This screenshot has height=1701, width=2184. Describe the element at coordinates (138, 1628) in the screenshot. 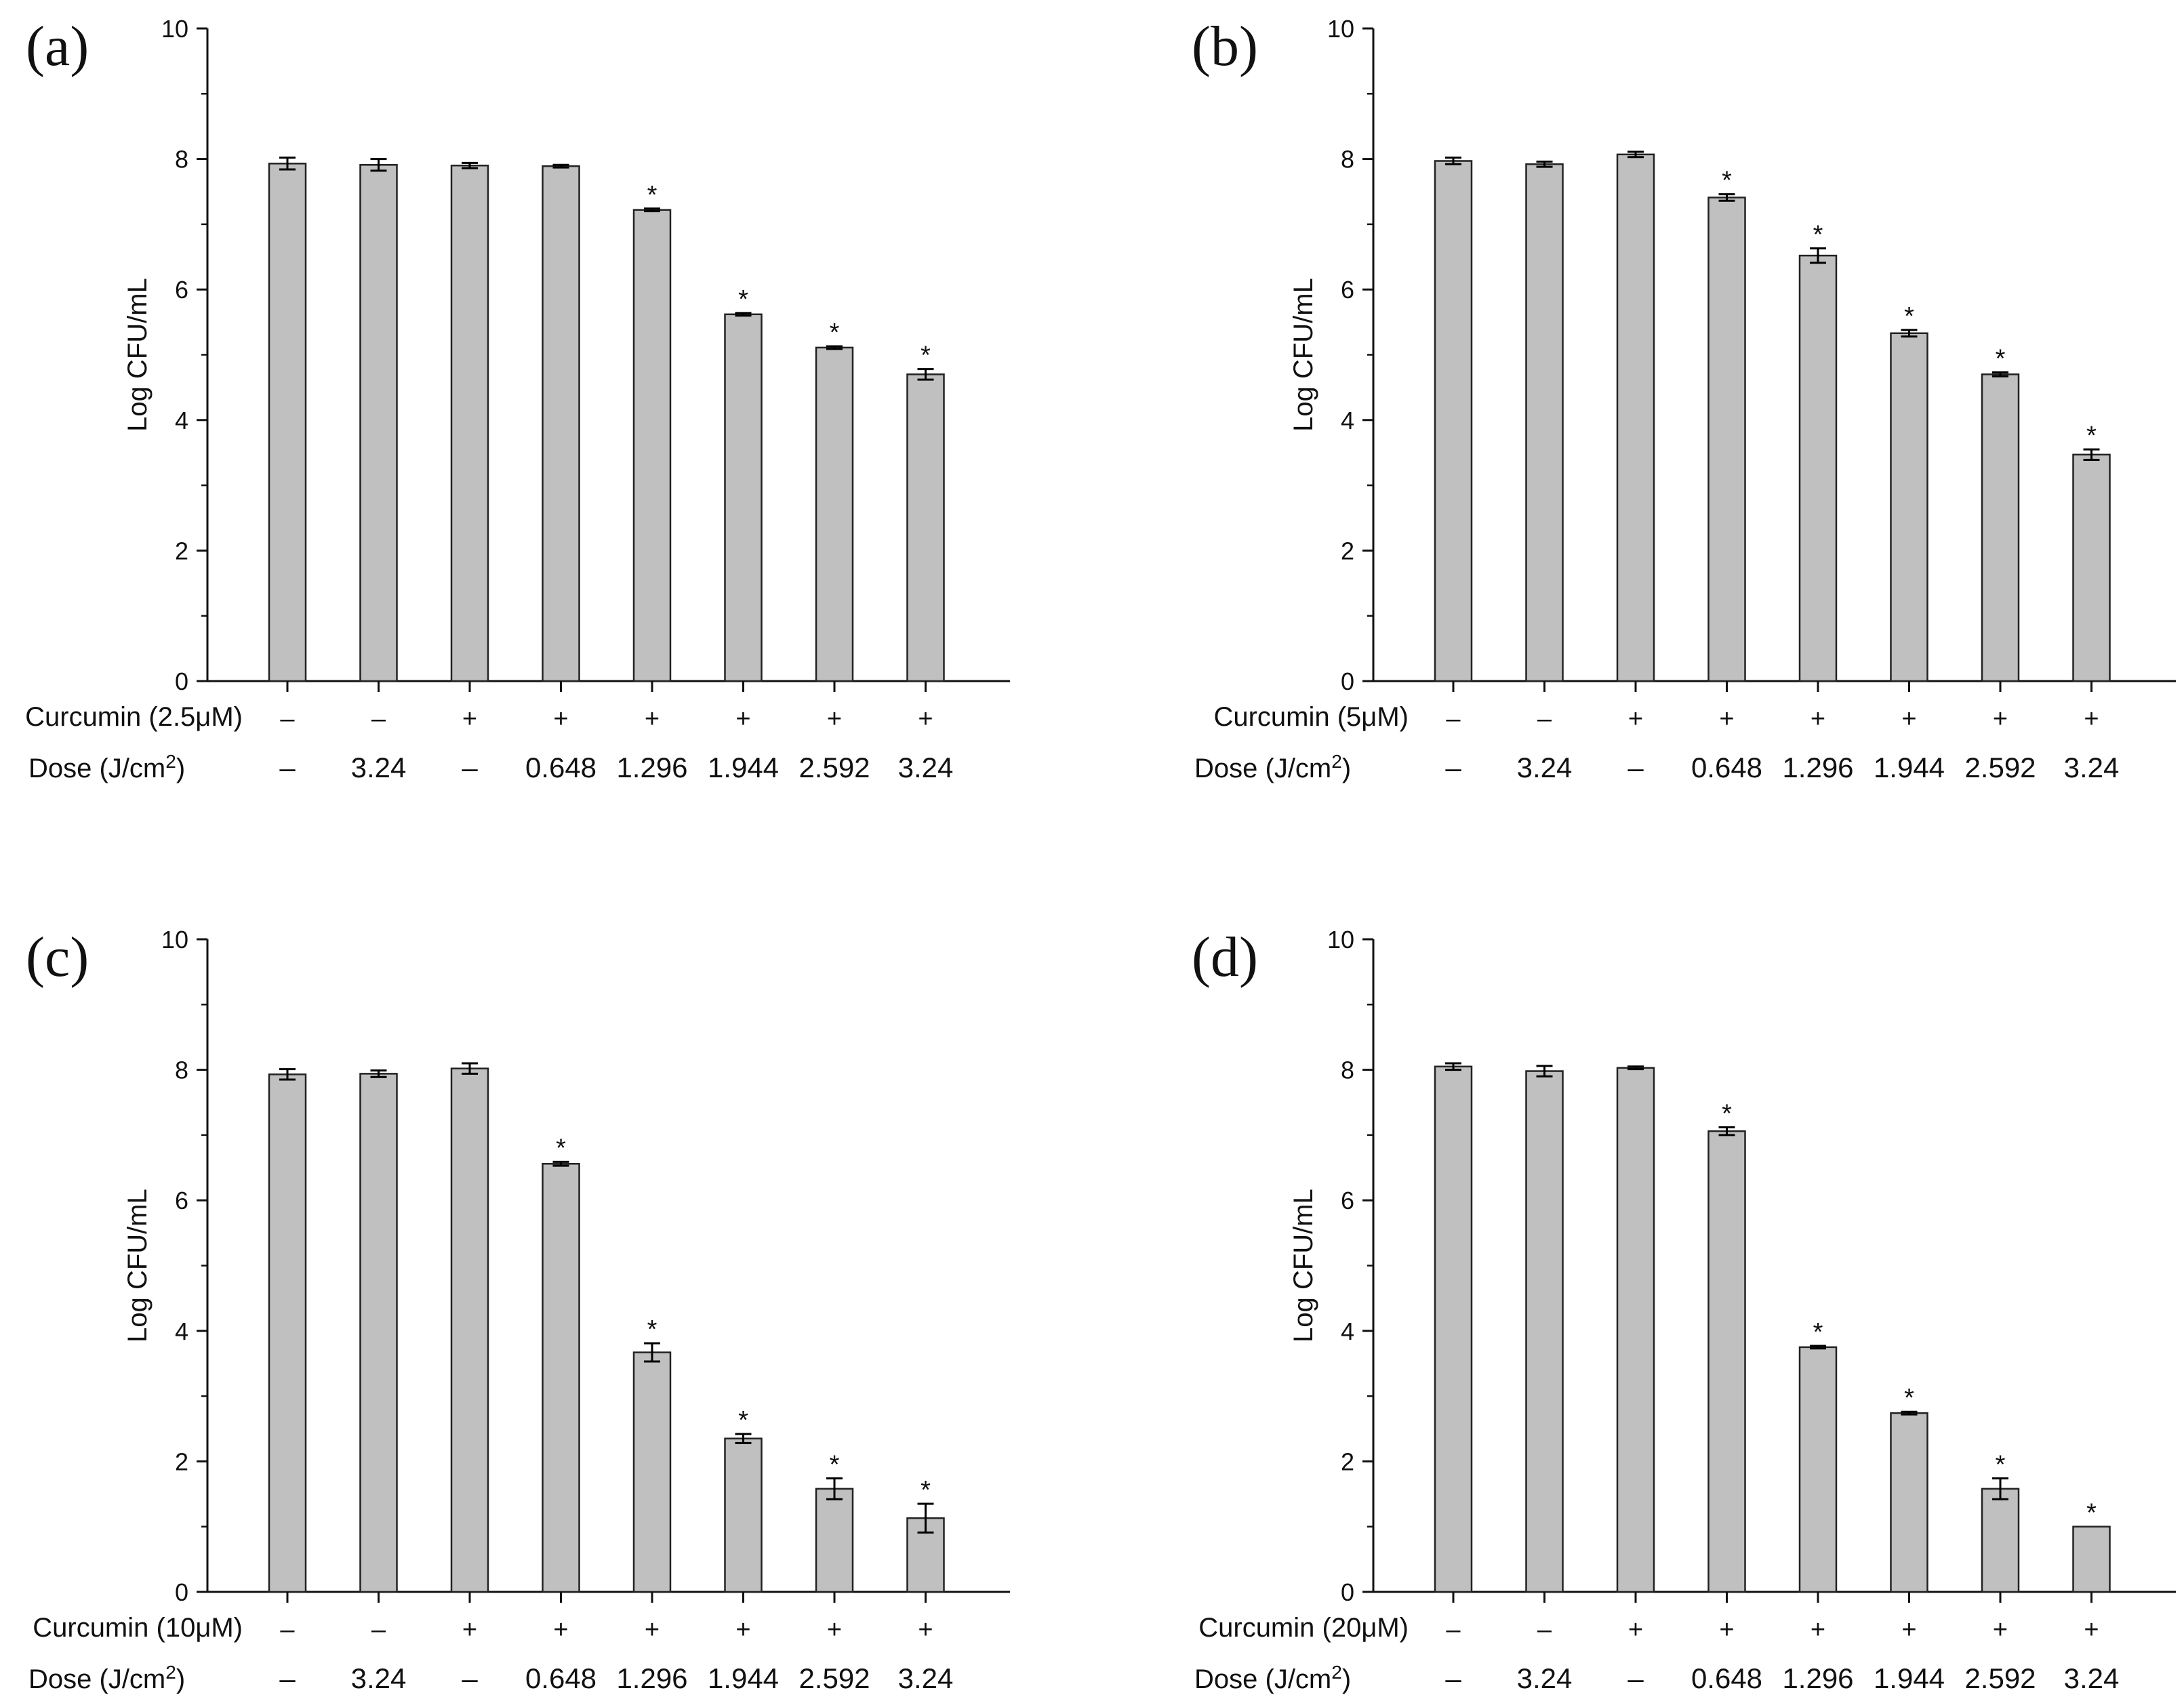

I see `curcumin-row-label: Curcumin (10μM)` at that location.